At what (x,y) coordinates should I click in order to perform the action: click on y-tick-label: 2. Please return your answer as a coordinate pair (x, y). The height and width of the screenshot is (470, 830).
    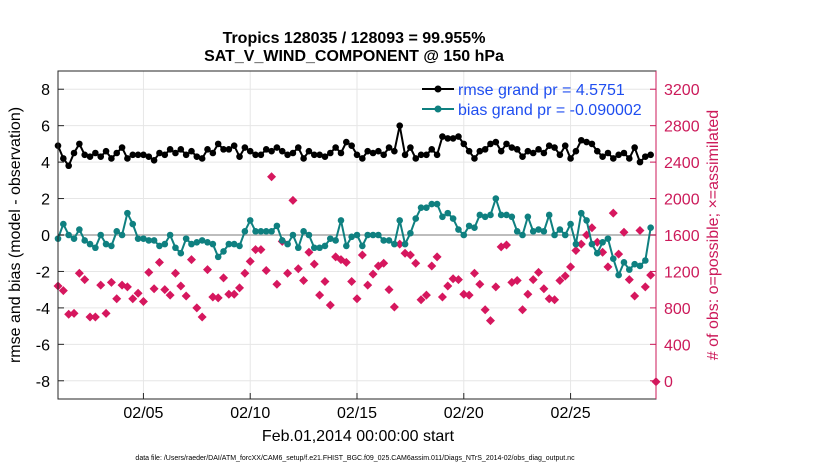
    Looking at the image, I should click on (45, 200).